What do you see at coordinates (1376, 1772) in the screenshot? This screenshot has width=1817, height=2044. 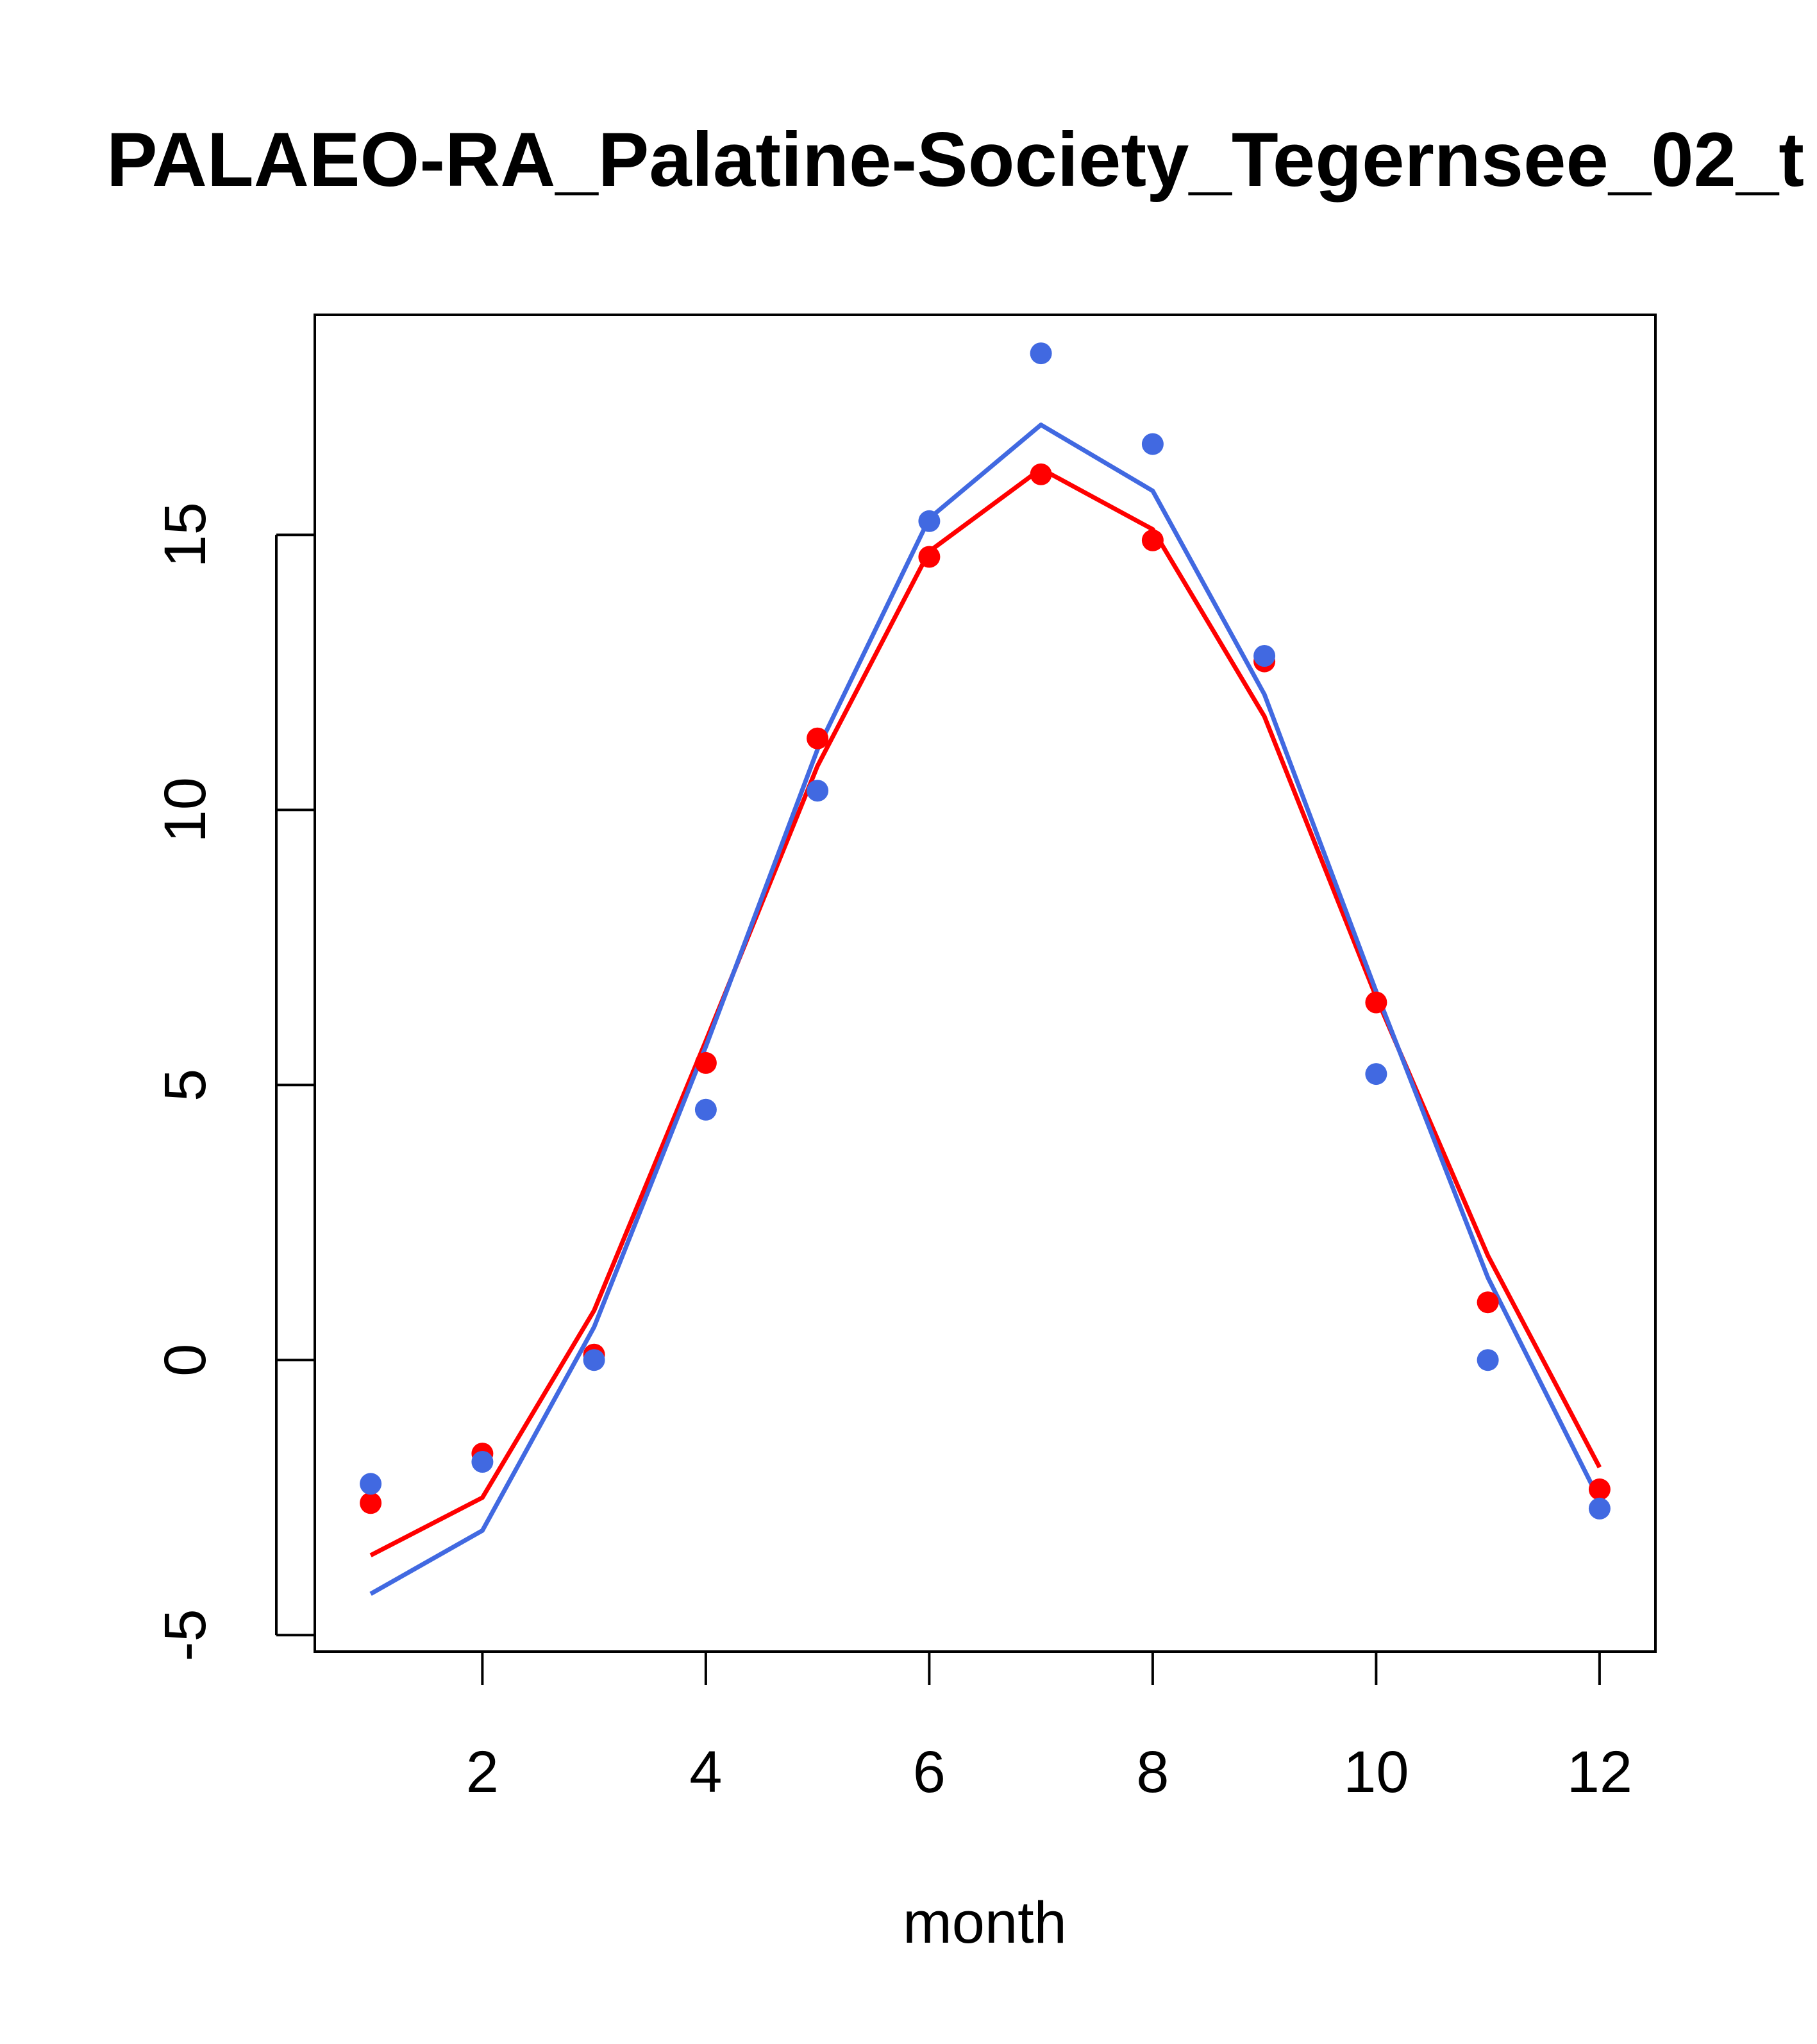 I see `x-tick-label: 10` at bounding box center [1376, 1772].